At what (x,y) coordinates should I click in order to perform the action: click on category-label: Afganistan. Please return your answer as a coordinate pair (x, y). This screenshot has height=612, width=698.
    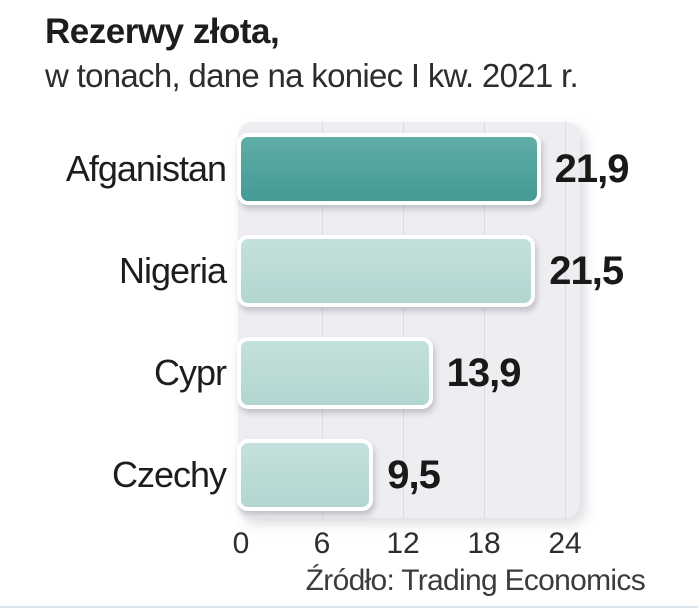
    Looking at the image, I should click on (146, 168).